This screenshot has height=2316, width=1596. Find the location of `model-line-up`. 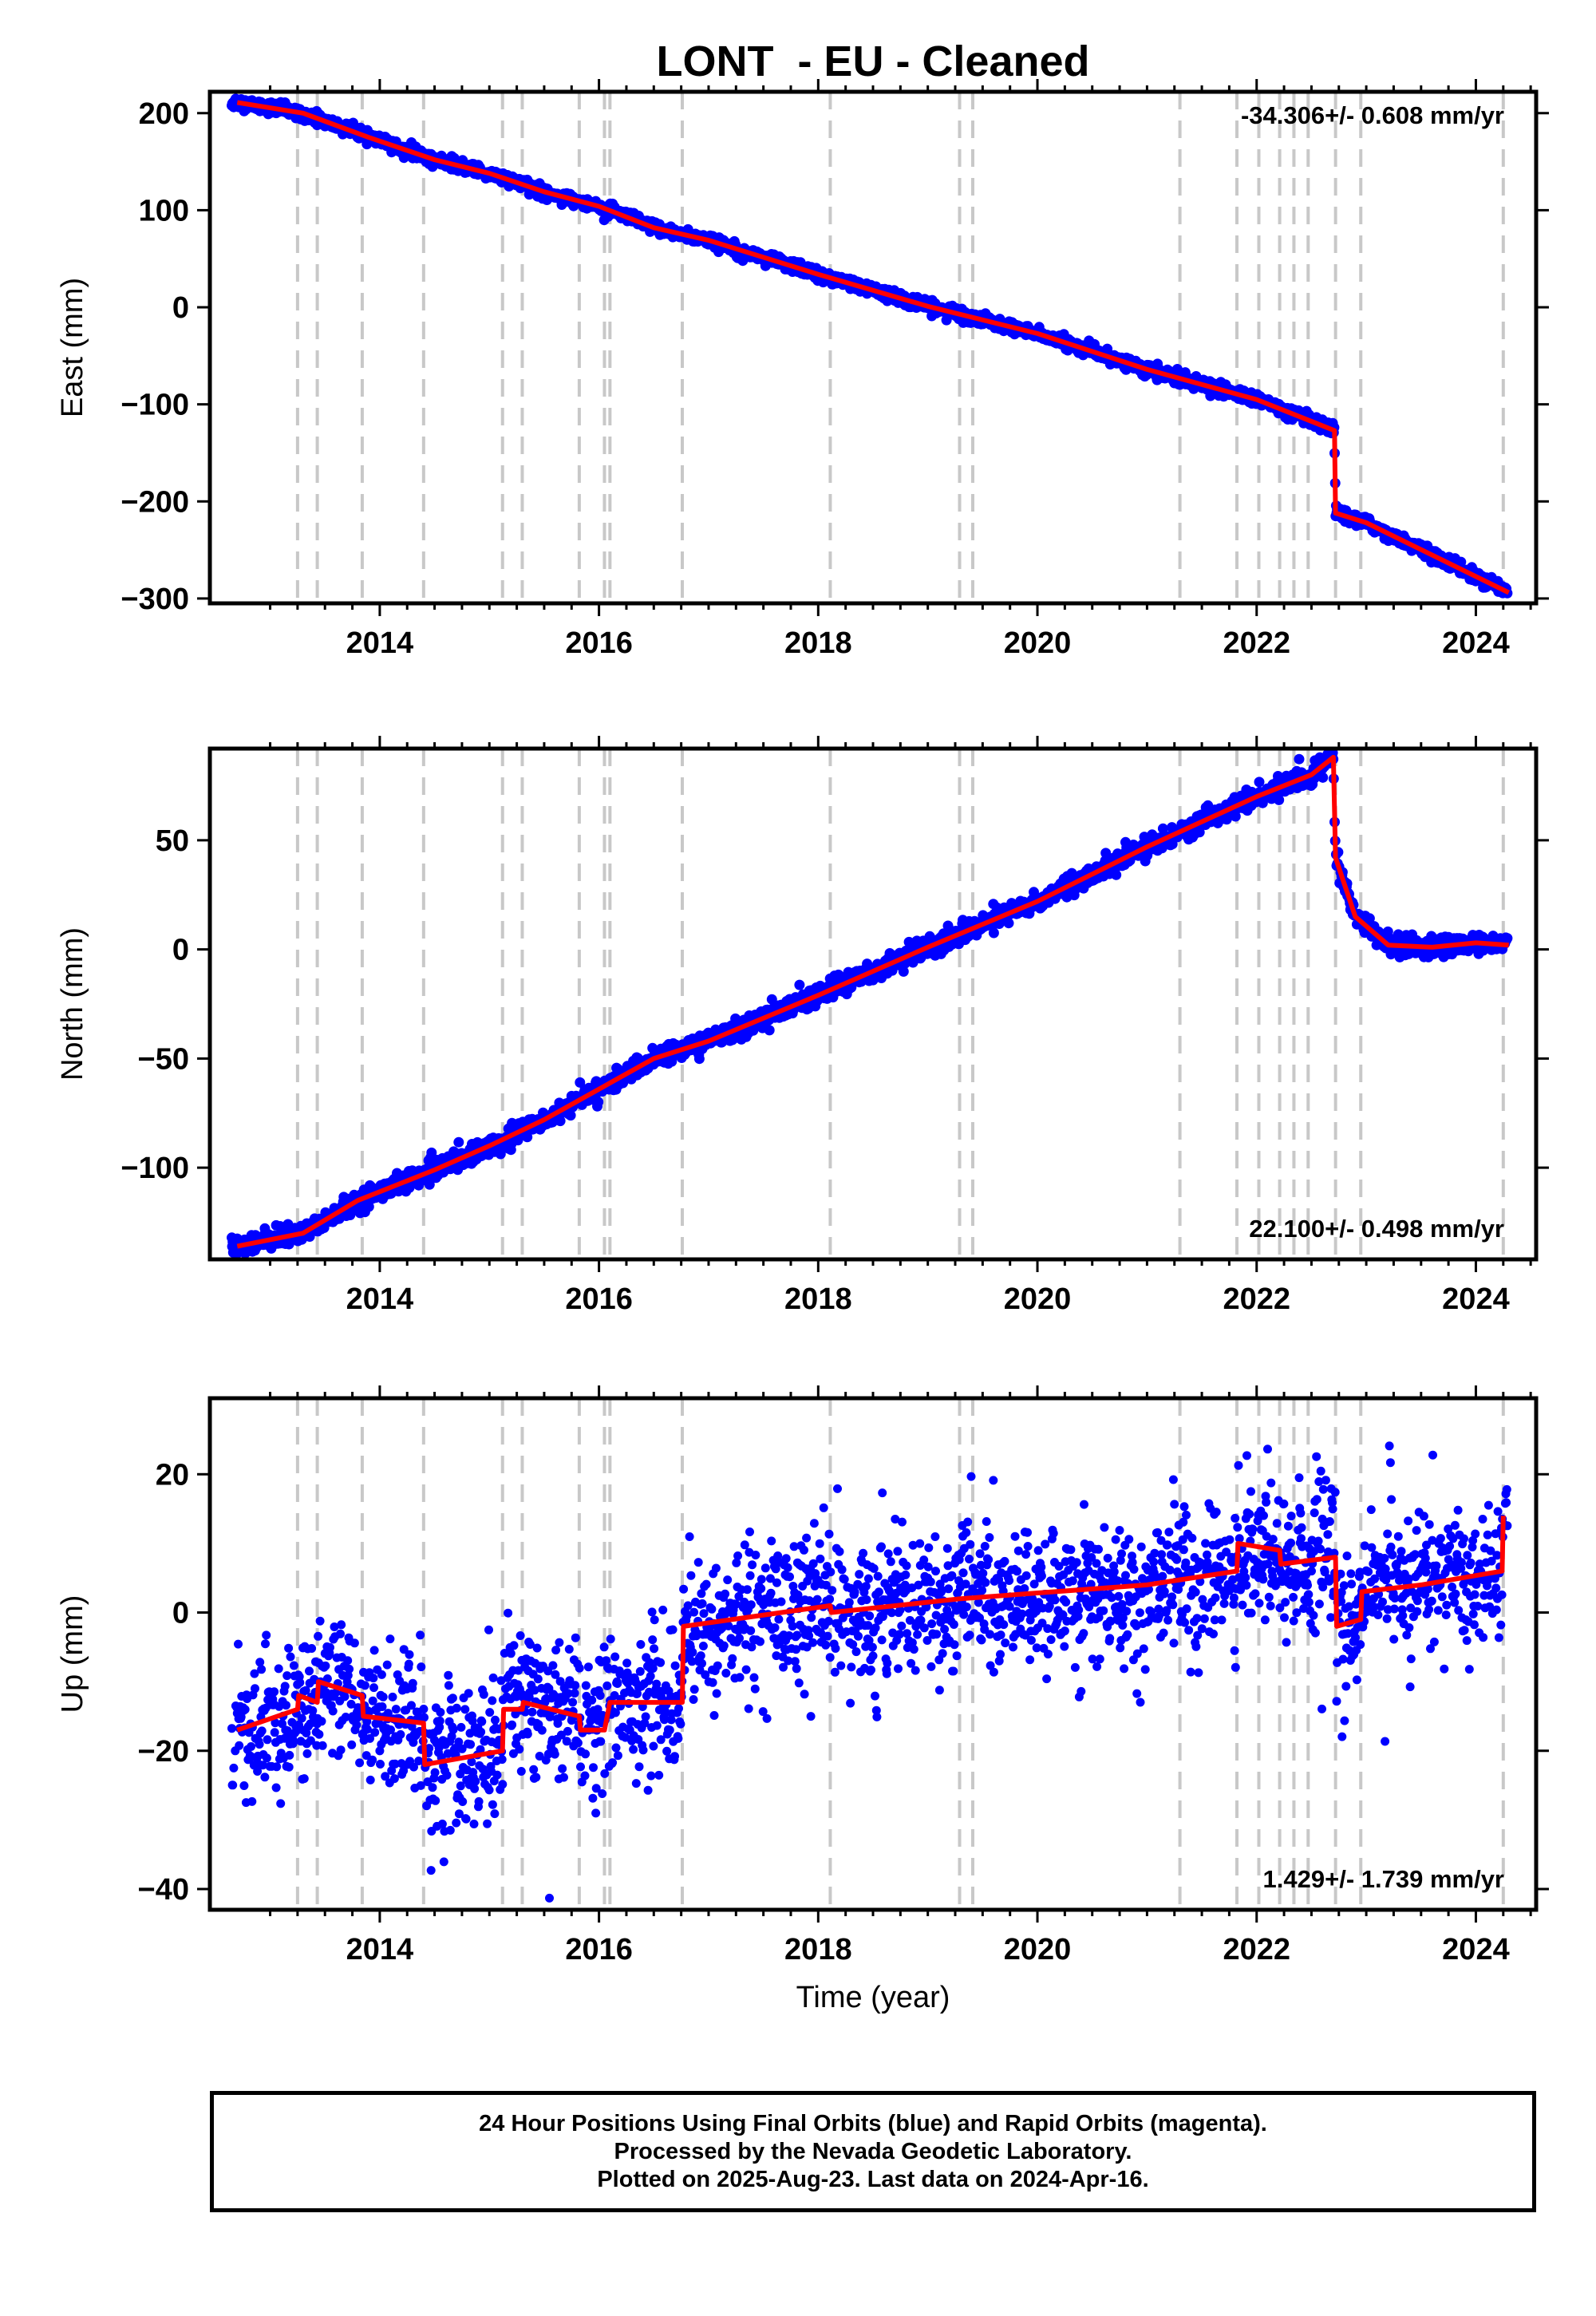

model-line-up is located at coordinates (871, 1642).